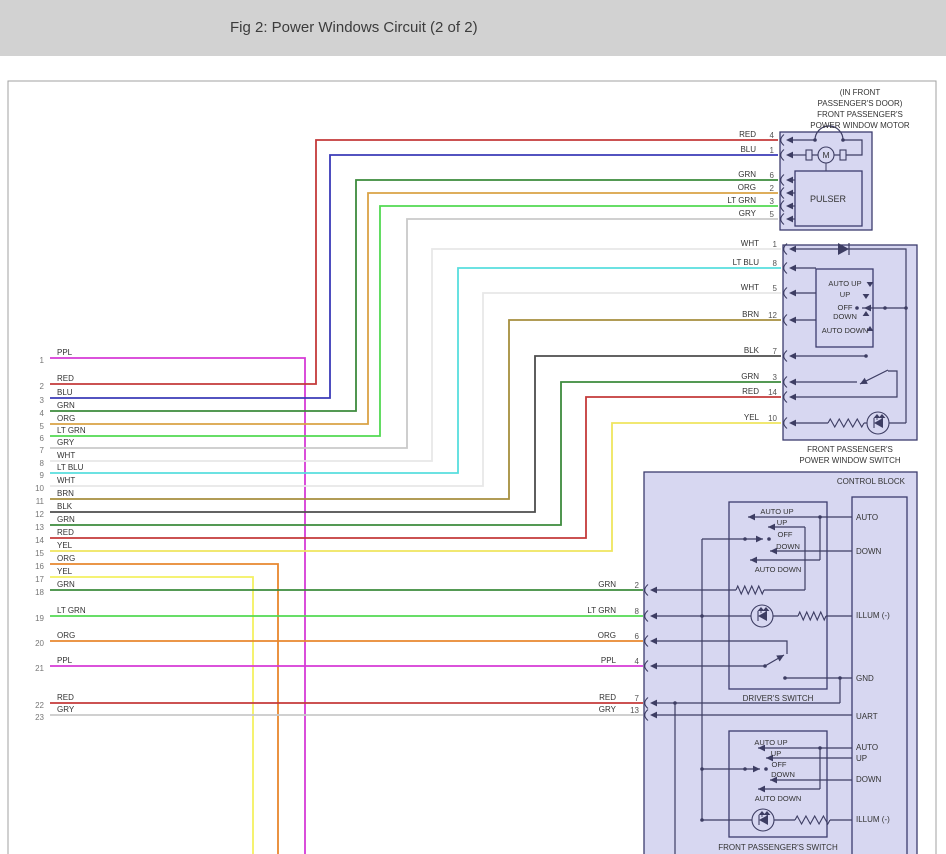 The height and width of the screenshot is (854, 946). Describe the element at coordinates (865, 678) in the screenshot. I see `terminal-label: GND` at that location.